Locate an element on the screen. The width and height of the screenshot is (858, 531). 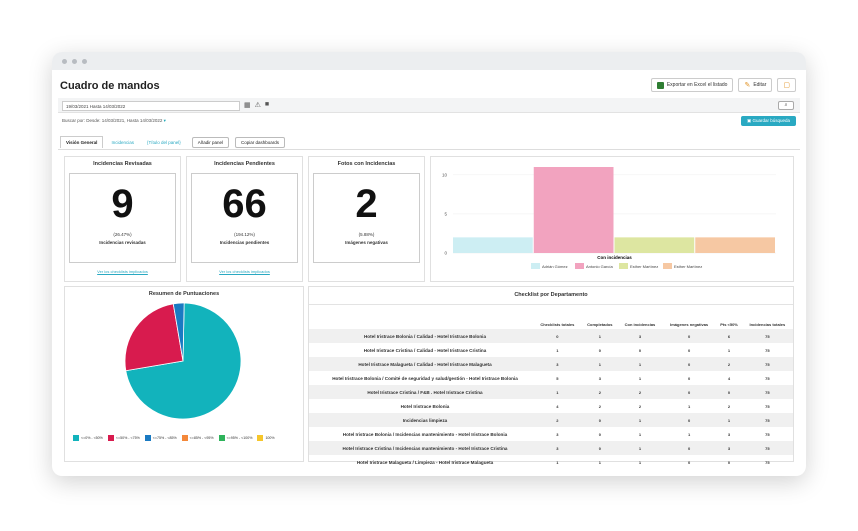
legend-item: <=50% - <75% is located at coordinates (123, 438).